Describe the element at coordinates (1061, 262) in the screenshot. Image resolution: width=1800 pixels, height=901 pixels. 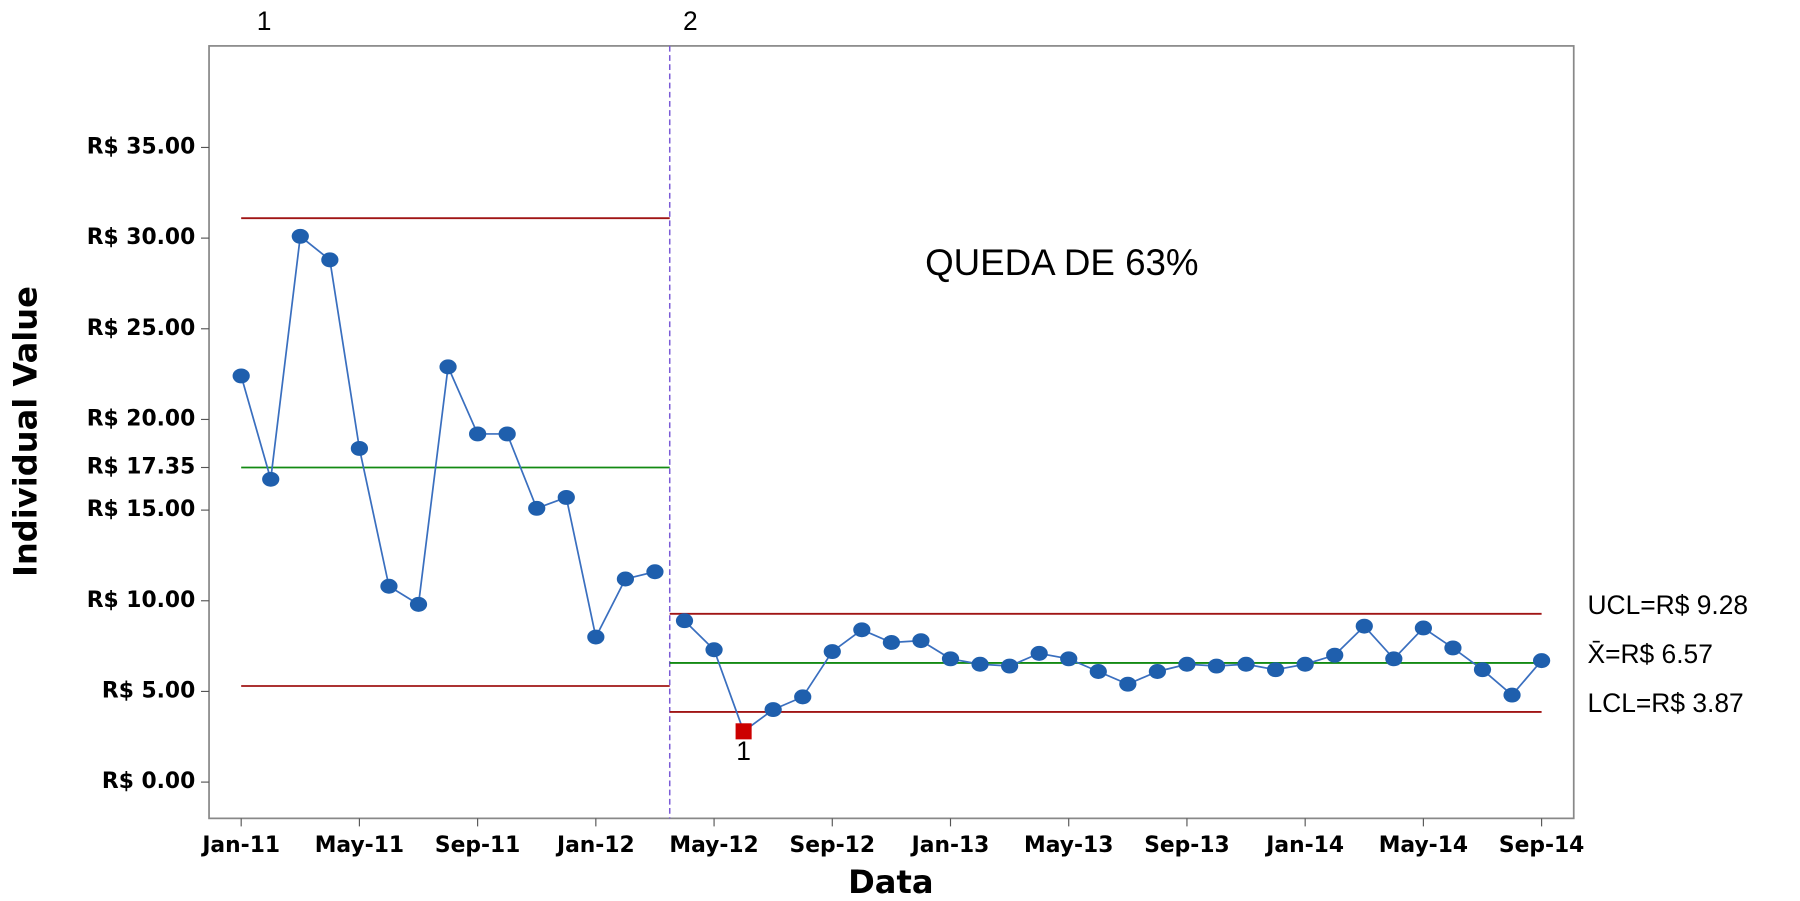
I see `annotation: QUEDA DE 63%` at that location.